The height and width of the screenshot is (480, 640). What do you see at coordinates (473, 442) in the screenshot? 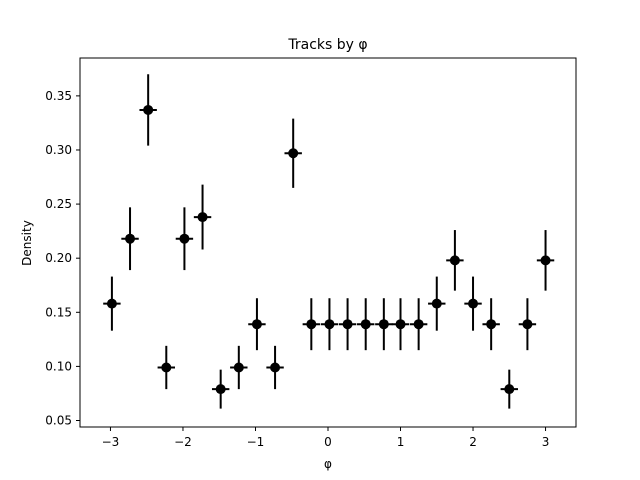
I see `x-tick-label: 2` at bounding box center [473, 442].